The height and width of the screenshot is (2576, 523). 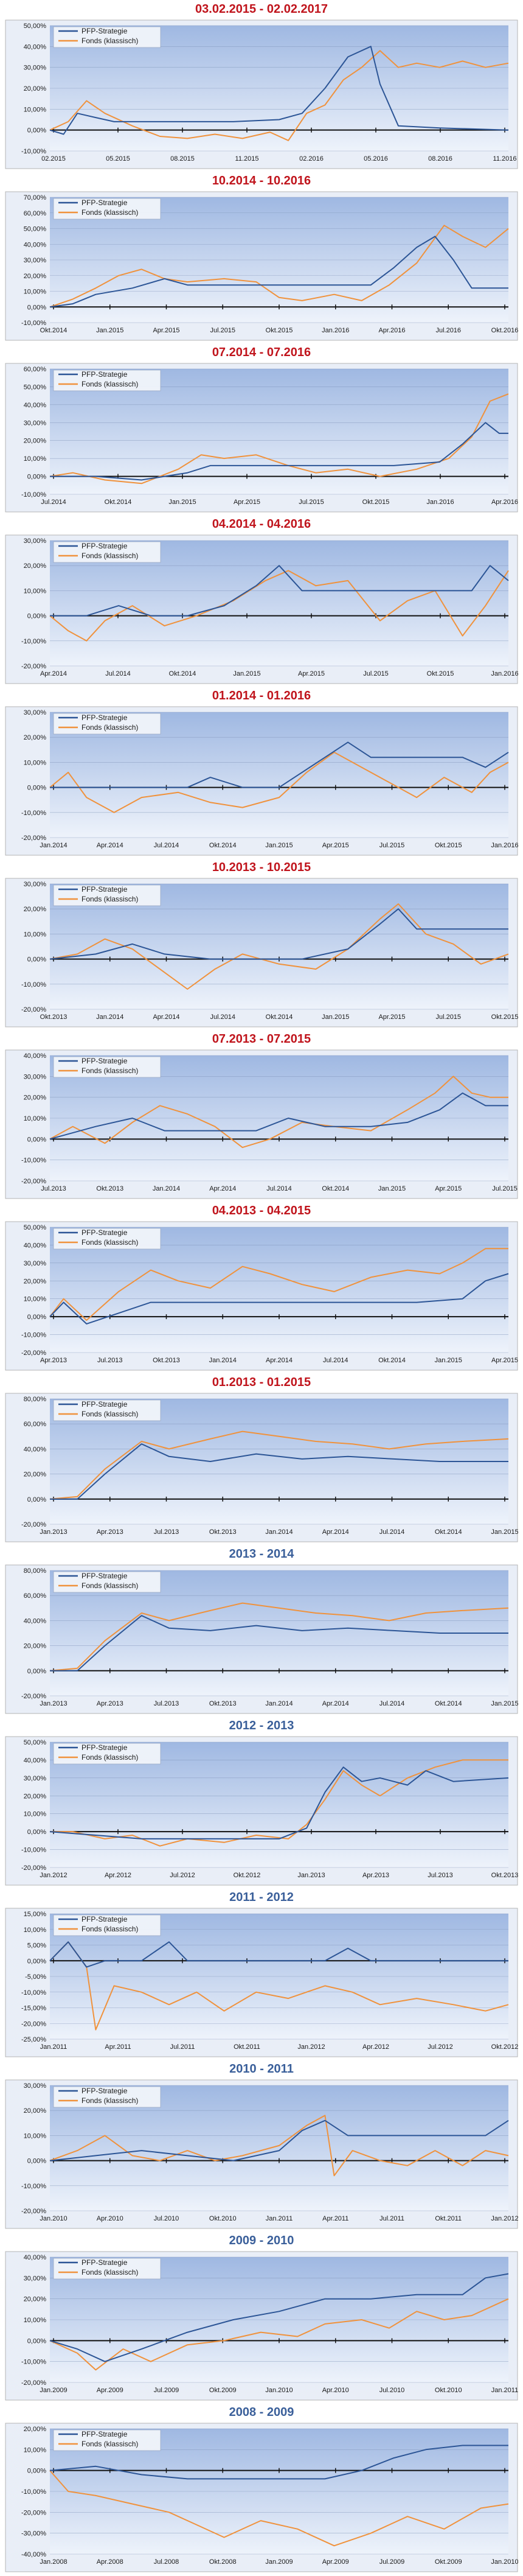 I want to click on chart-title: 04.2013 - 04.2015, so click(x=261, y=1210).